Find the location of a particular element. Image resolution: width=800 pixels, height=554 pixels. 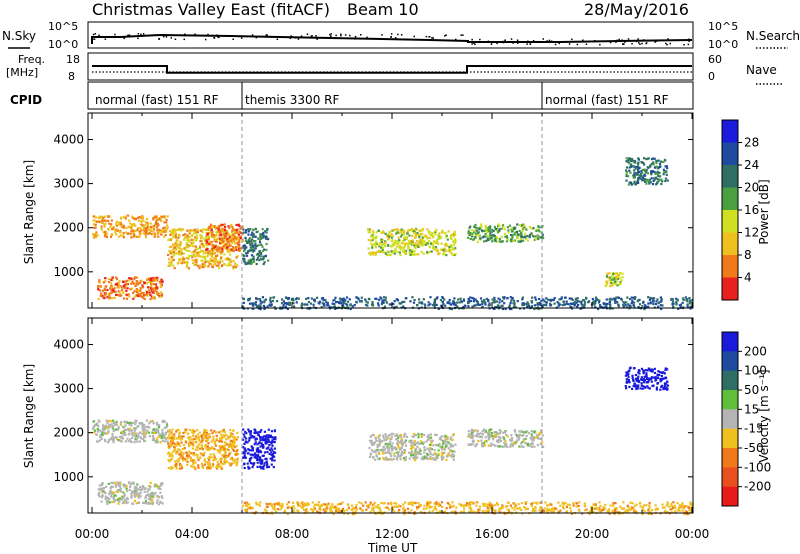

nsky-label: N.Sky is located at coordinates (19, 36).